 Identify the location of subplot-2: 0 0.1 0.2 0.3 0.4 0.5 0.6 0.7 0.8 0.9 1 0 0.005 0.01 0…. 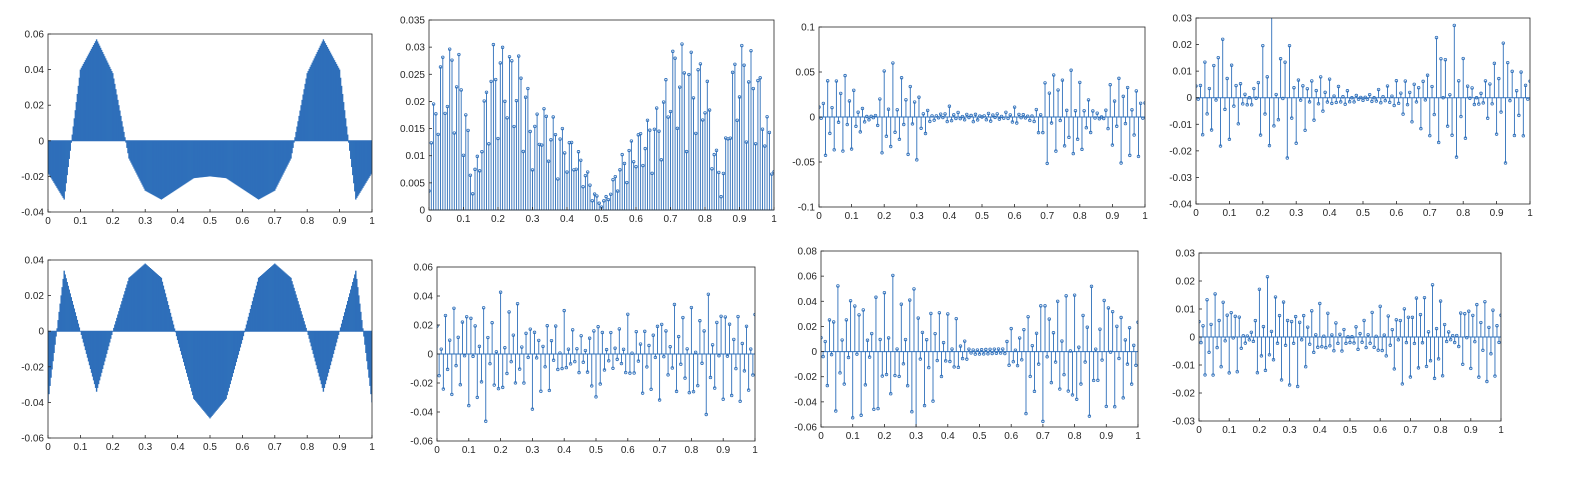
(588, 121).